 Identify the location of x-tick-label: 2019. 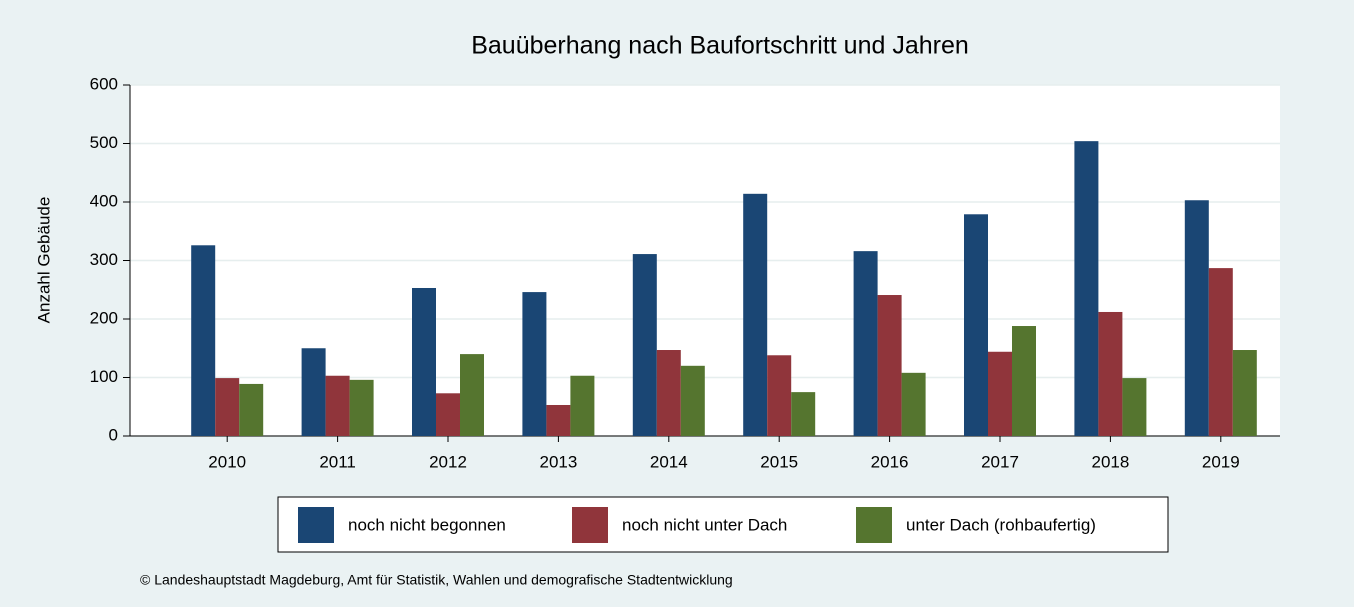
(1221, 461).